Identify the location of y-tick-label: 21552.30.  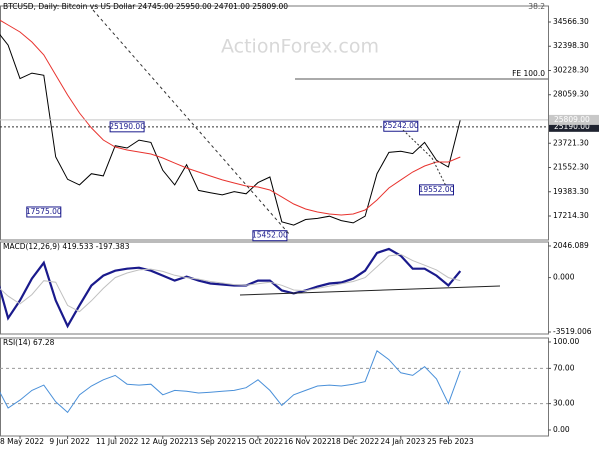
(571, 167).